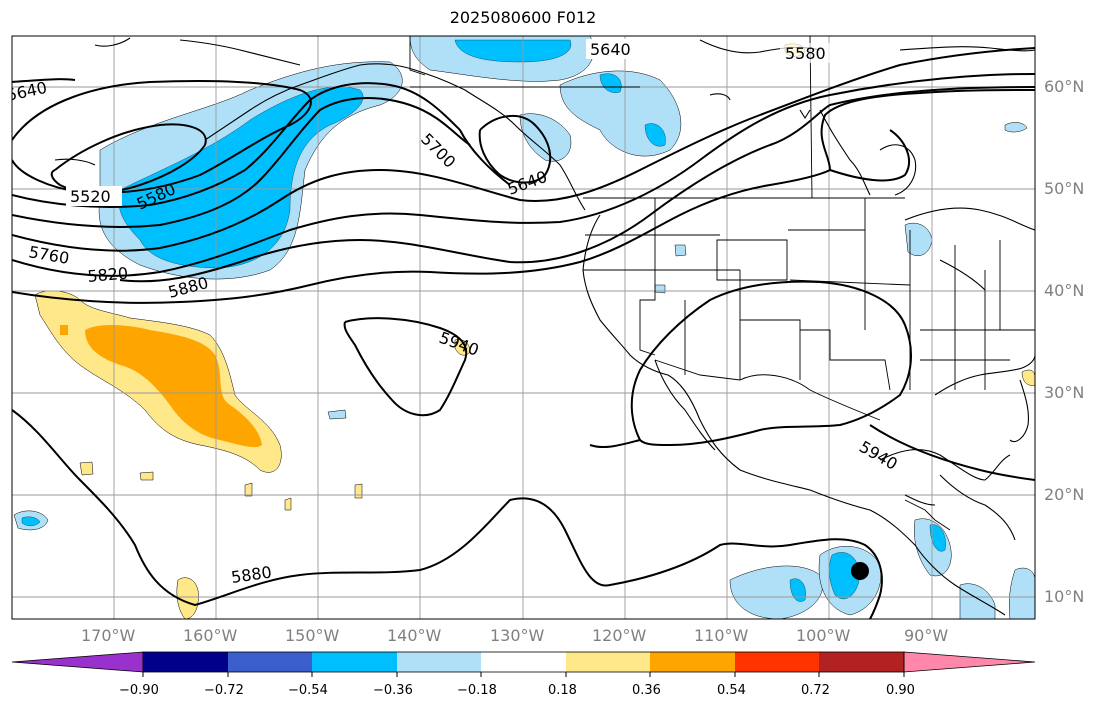 This screenshot has height=712, width=1105. I want to click on colorbar-tick-label: 0.90, so click(900, 690).